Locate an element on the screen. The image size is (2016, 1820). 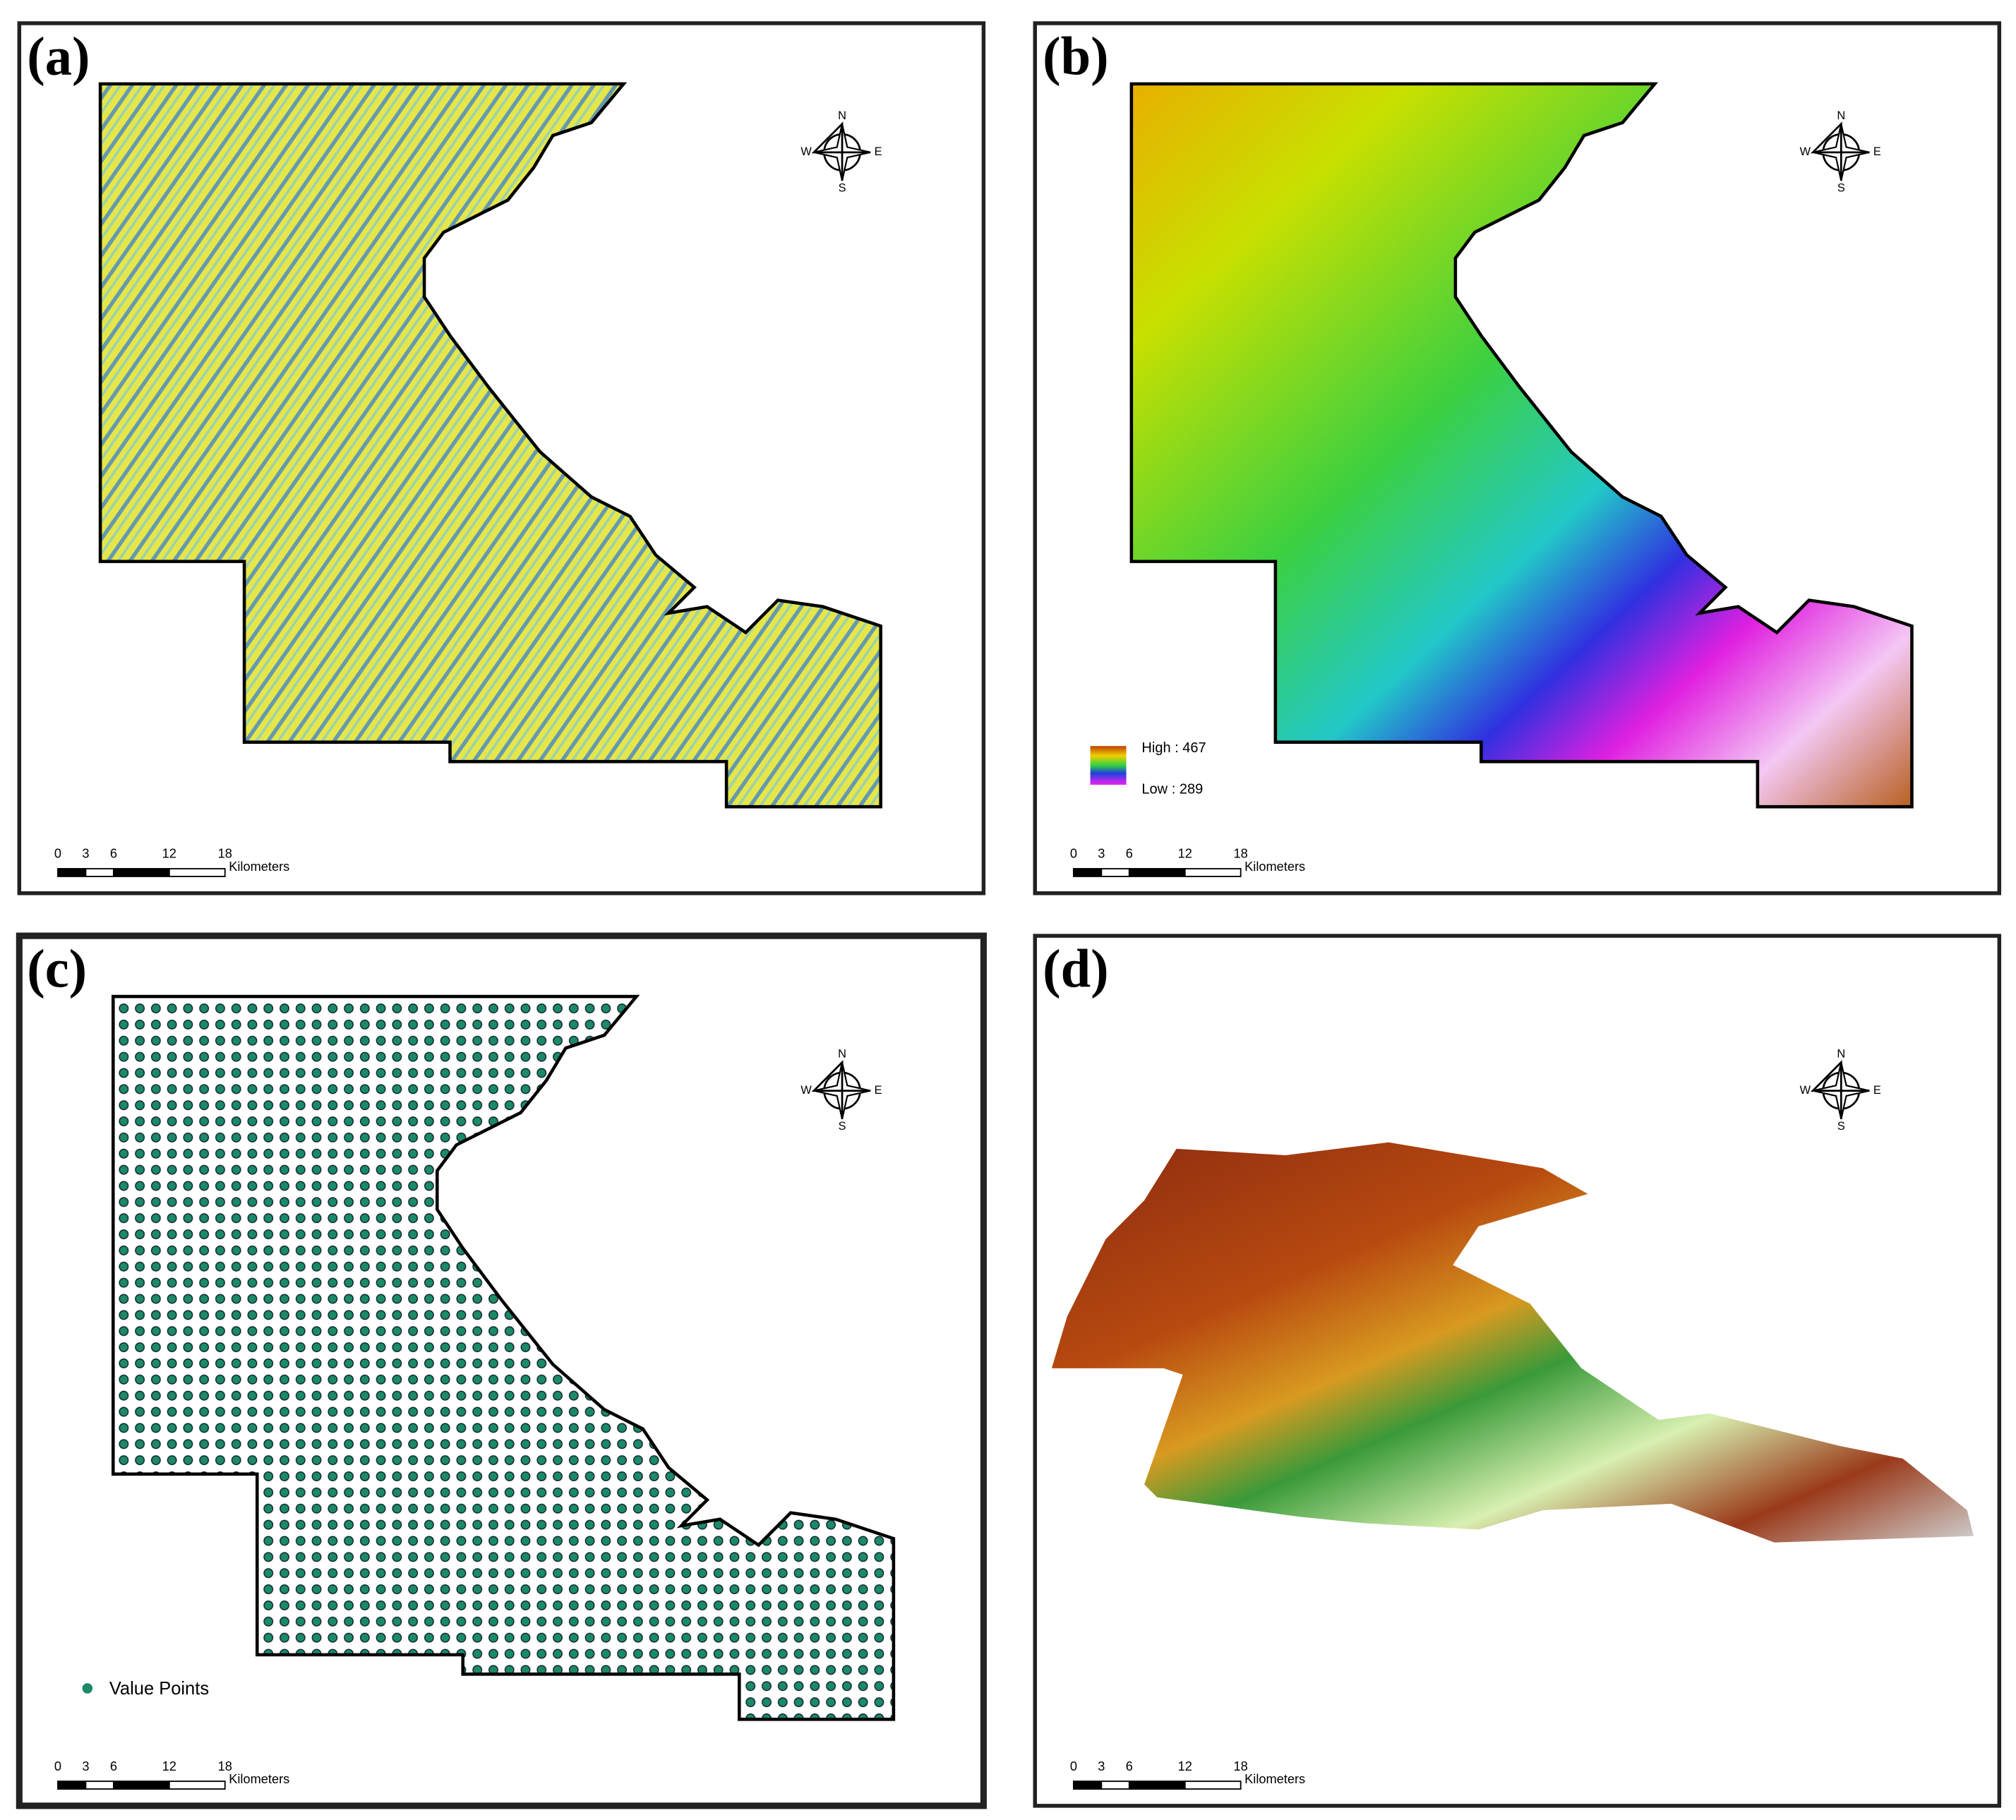
panel-label: (a) is located at coordinates (59, 56).